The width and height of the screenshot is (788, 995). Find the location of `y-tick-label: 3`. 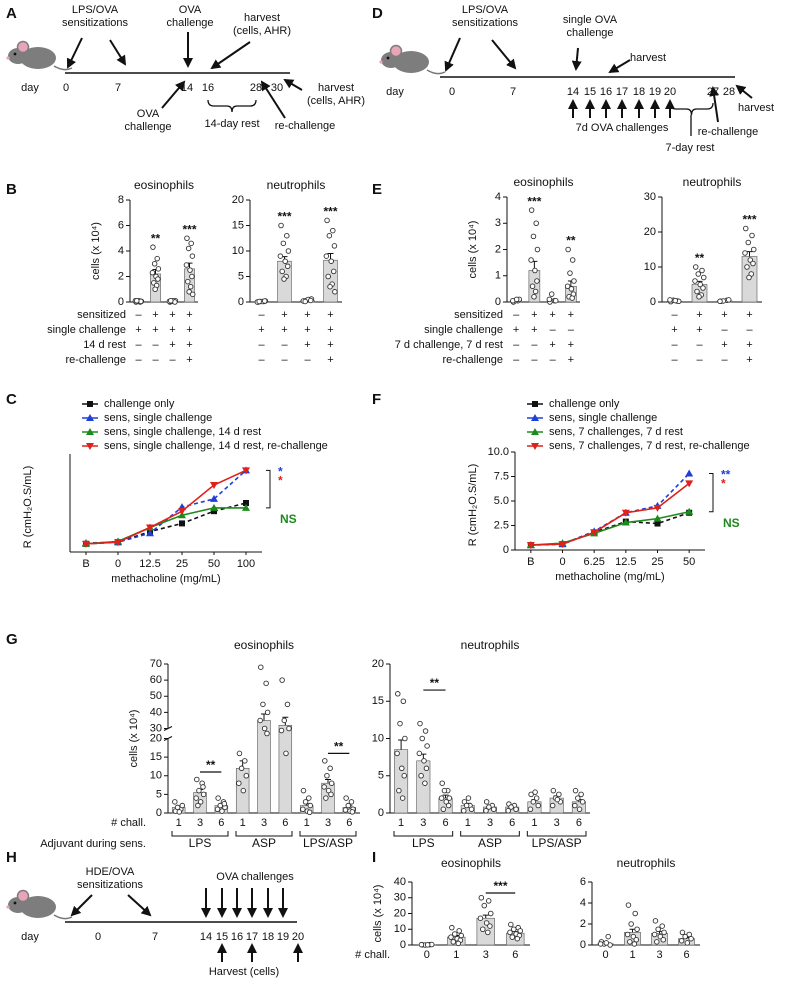

y-tick-label: 3 is located at coordinates (498, 223).